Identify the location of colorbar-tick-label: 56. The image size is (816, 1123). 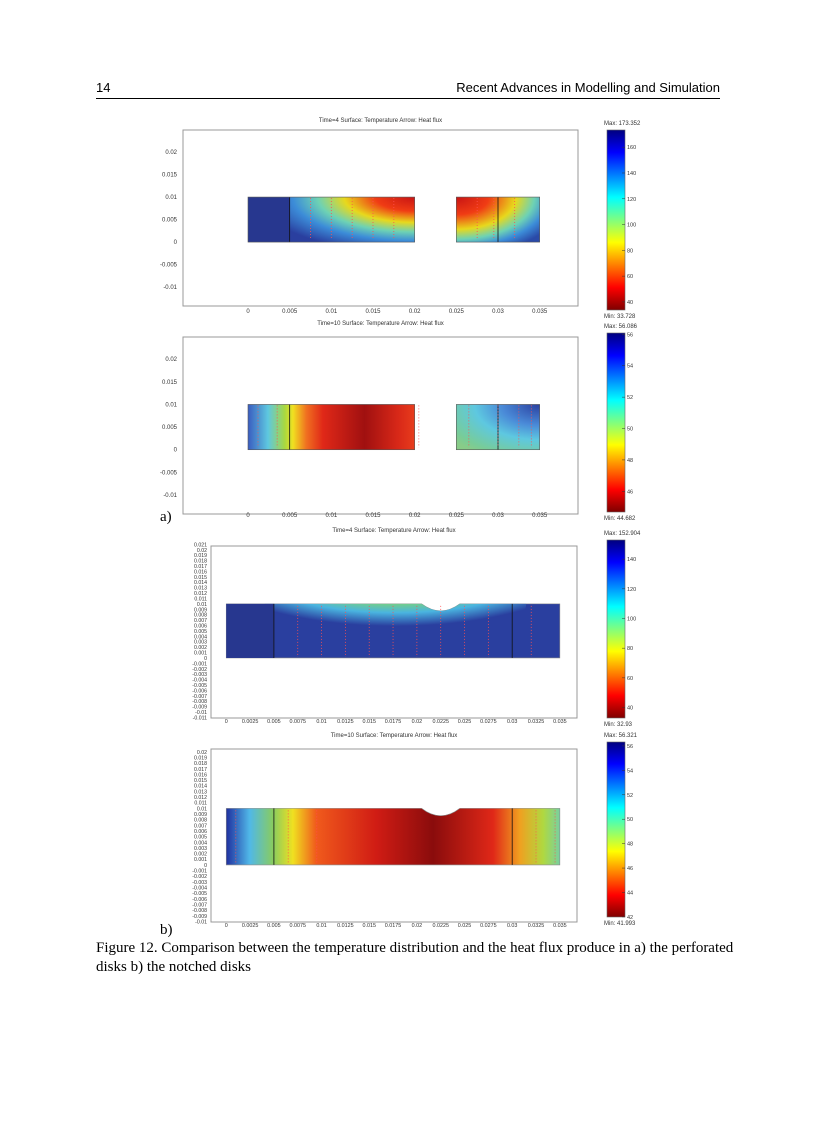
(630, 335).